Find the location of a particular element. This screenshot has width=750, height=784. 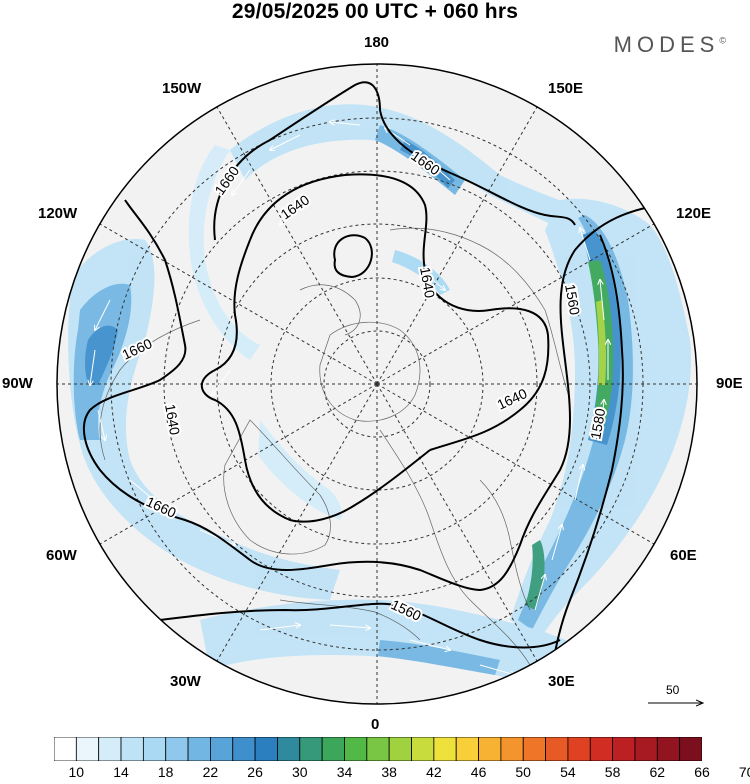

colorbar-tick-label: 34 is located at coordinates (344, 772).